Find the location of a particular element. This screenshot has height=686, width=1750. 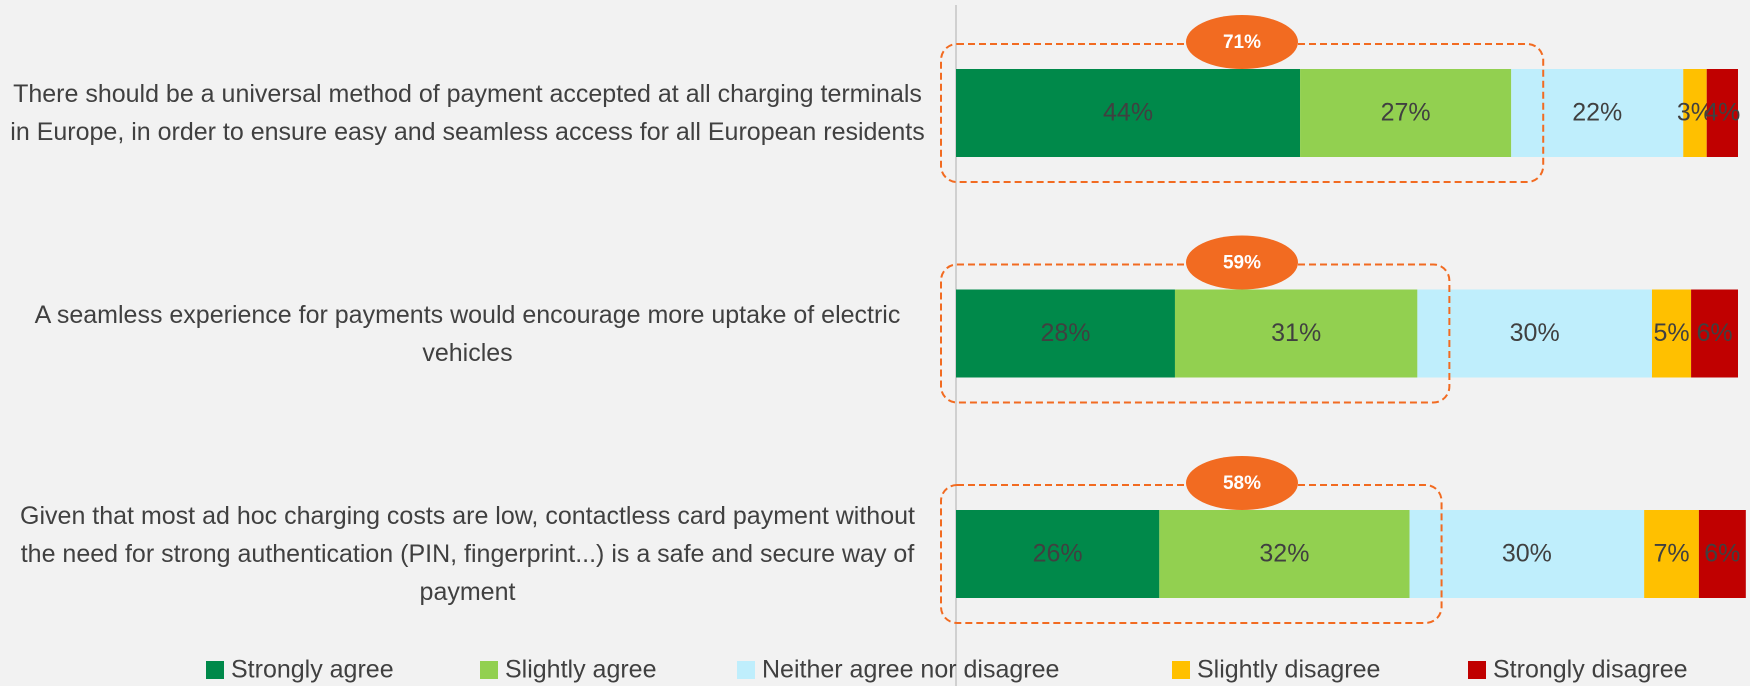

legend-label: Strongly agree is located at coordinates (312, 670).